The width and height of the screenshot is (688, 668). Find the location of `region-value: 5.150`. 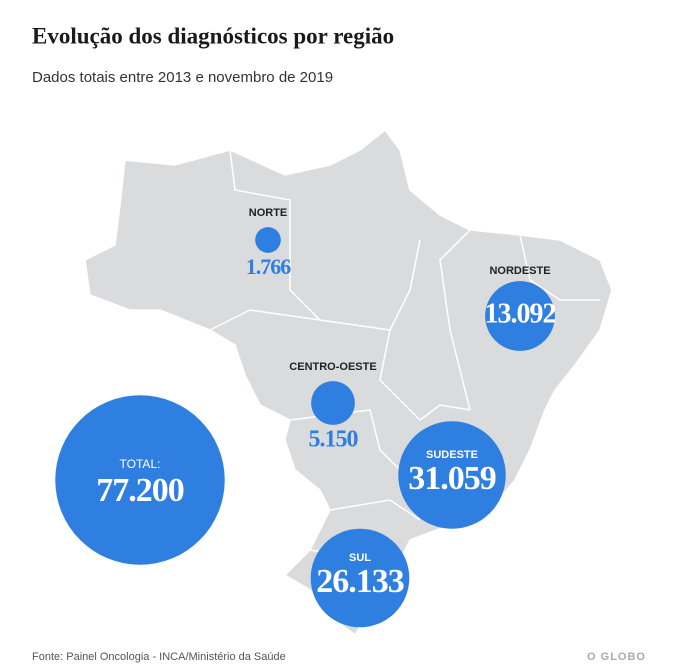

region-value: 5.150 is located at coordinates (334, 439).